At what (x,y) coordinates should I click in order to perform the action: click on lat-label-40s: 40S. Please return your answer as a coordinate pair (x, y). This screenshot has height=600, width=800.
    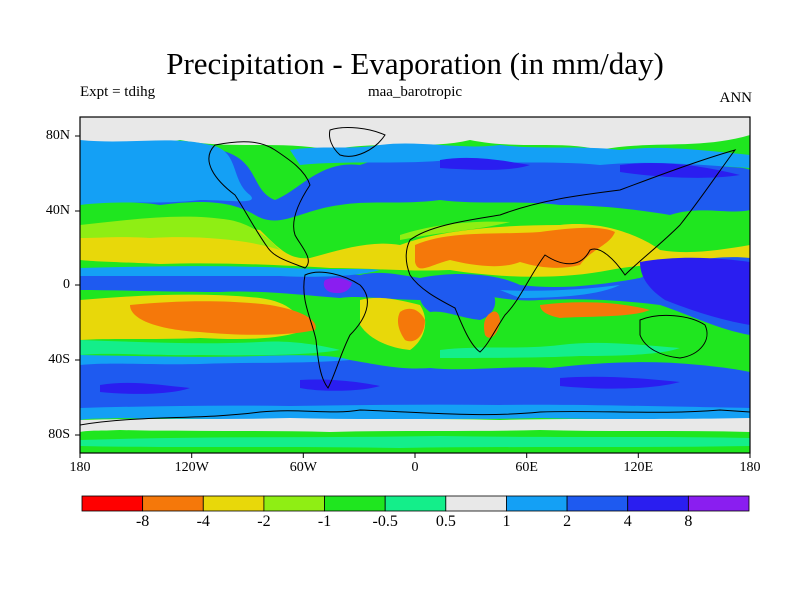
    Looking at the image, I should click on (59, 359).